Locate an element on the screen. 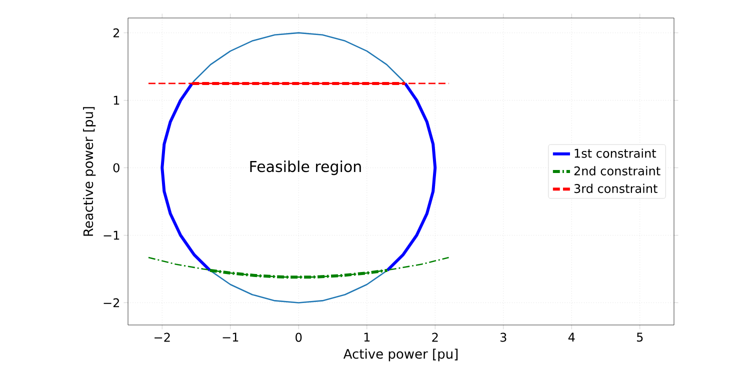 The height and width of the screenshot is (390, 747). legend-label: 1st constraint is located at coordinates (615, 153).